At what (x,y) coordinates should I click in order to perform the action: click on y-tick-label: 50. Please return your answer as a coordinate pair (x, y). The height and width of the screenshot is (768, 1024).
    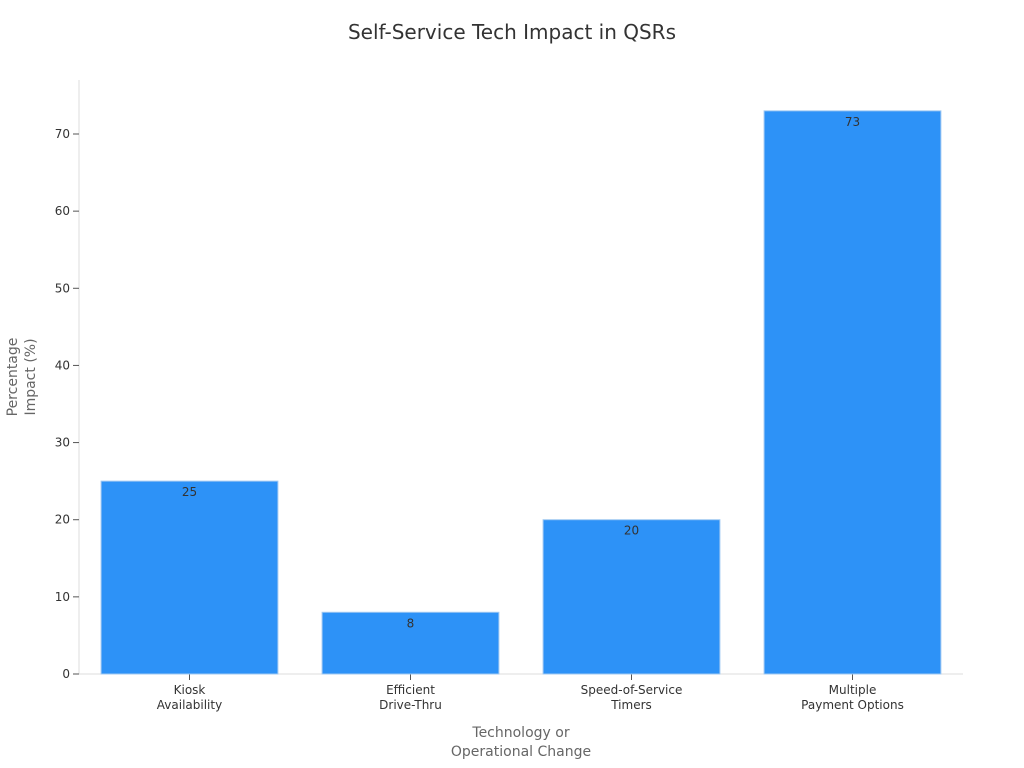
    Looking at the image, I should click on (62, 288).